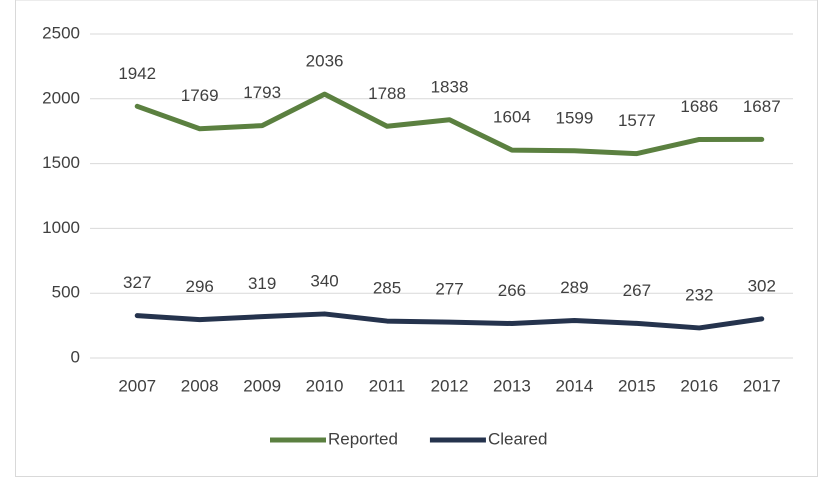 The image size is (818, 477). I want to click on y-tick-label: 1000, so click(61, 227).